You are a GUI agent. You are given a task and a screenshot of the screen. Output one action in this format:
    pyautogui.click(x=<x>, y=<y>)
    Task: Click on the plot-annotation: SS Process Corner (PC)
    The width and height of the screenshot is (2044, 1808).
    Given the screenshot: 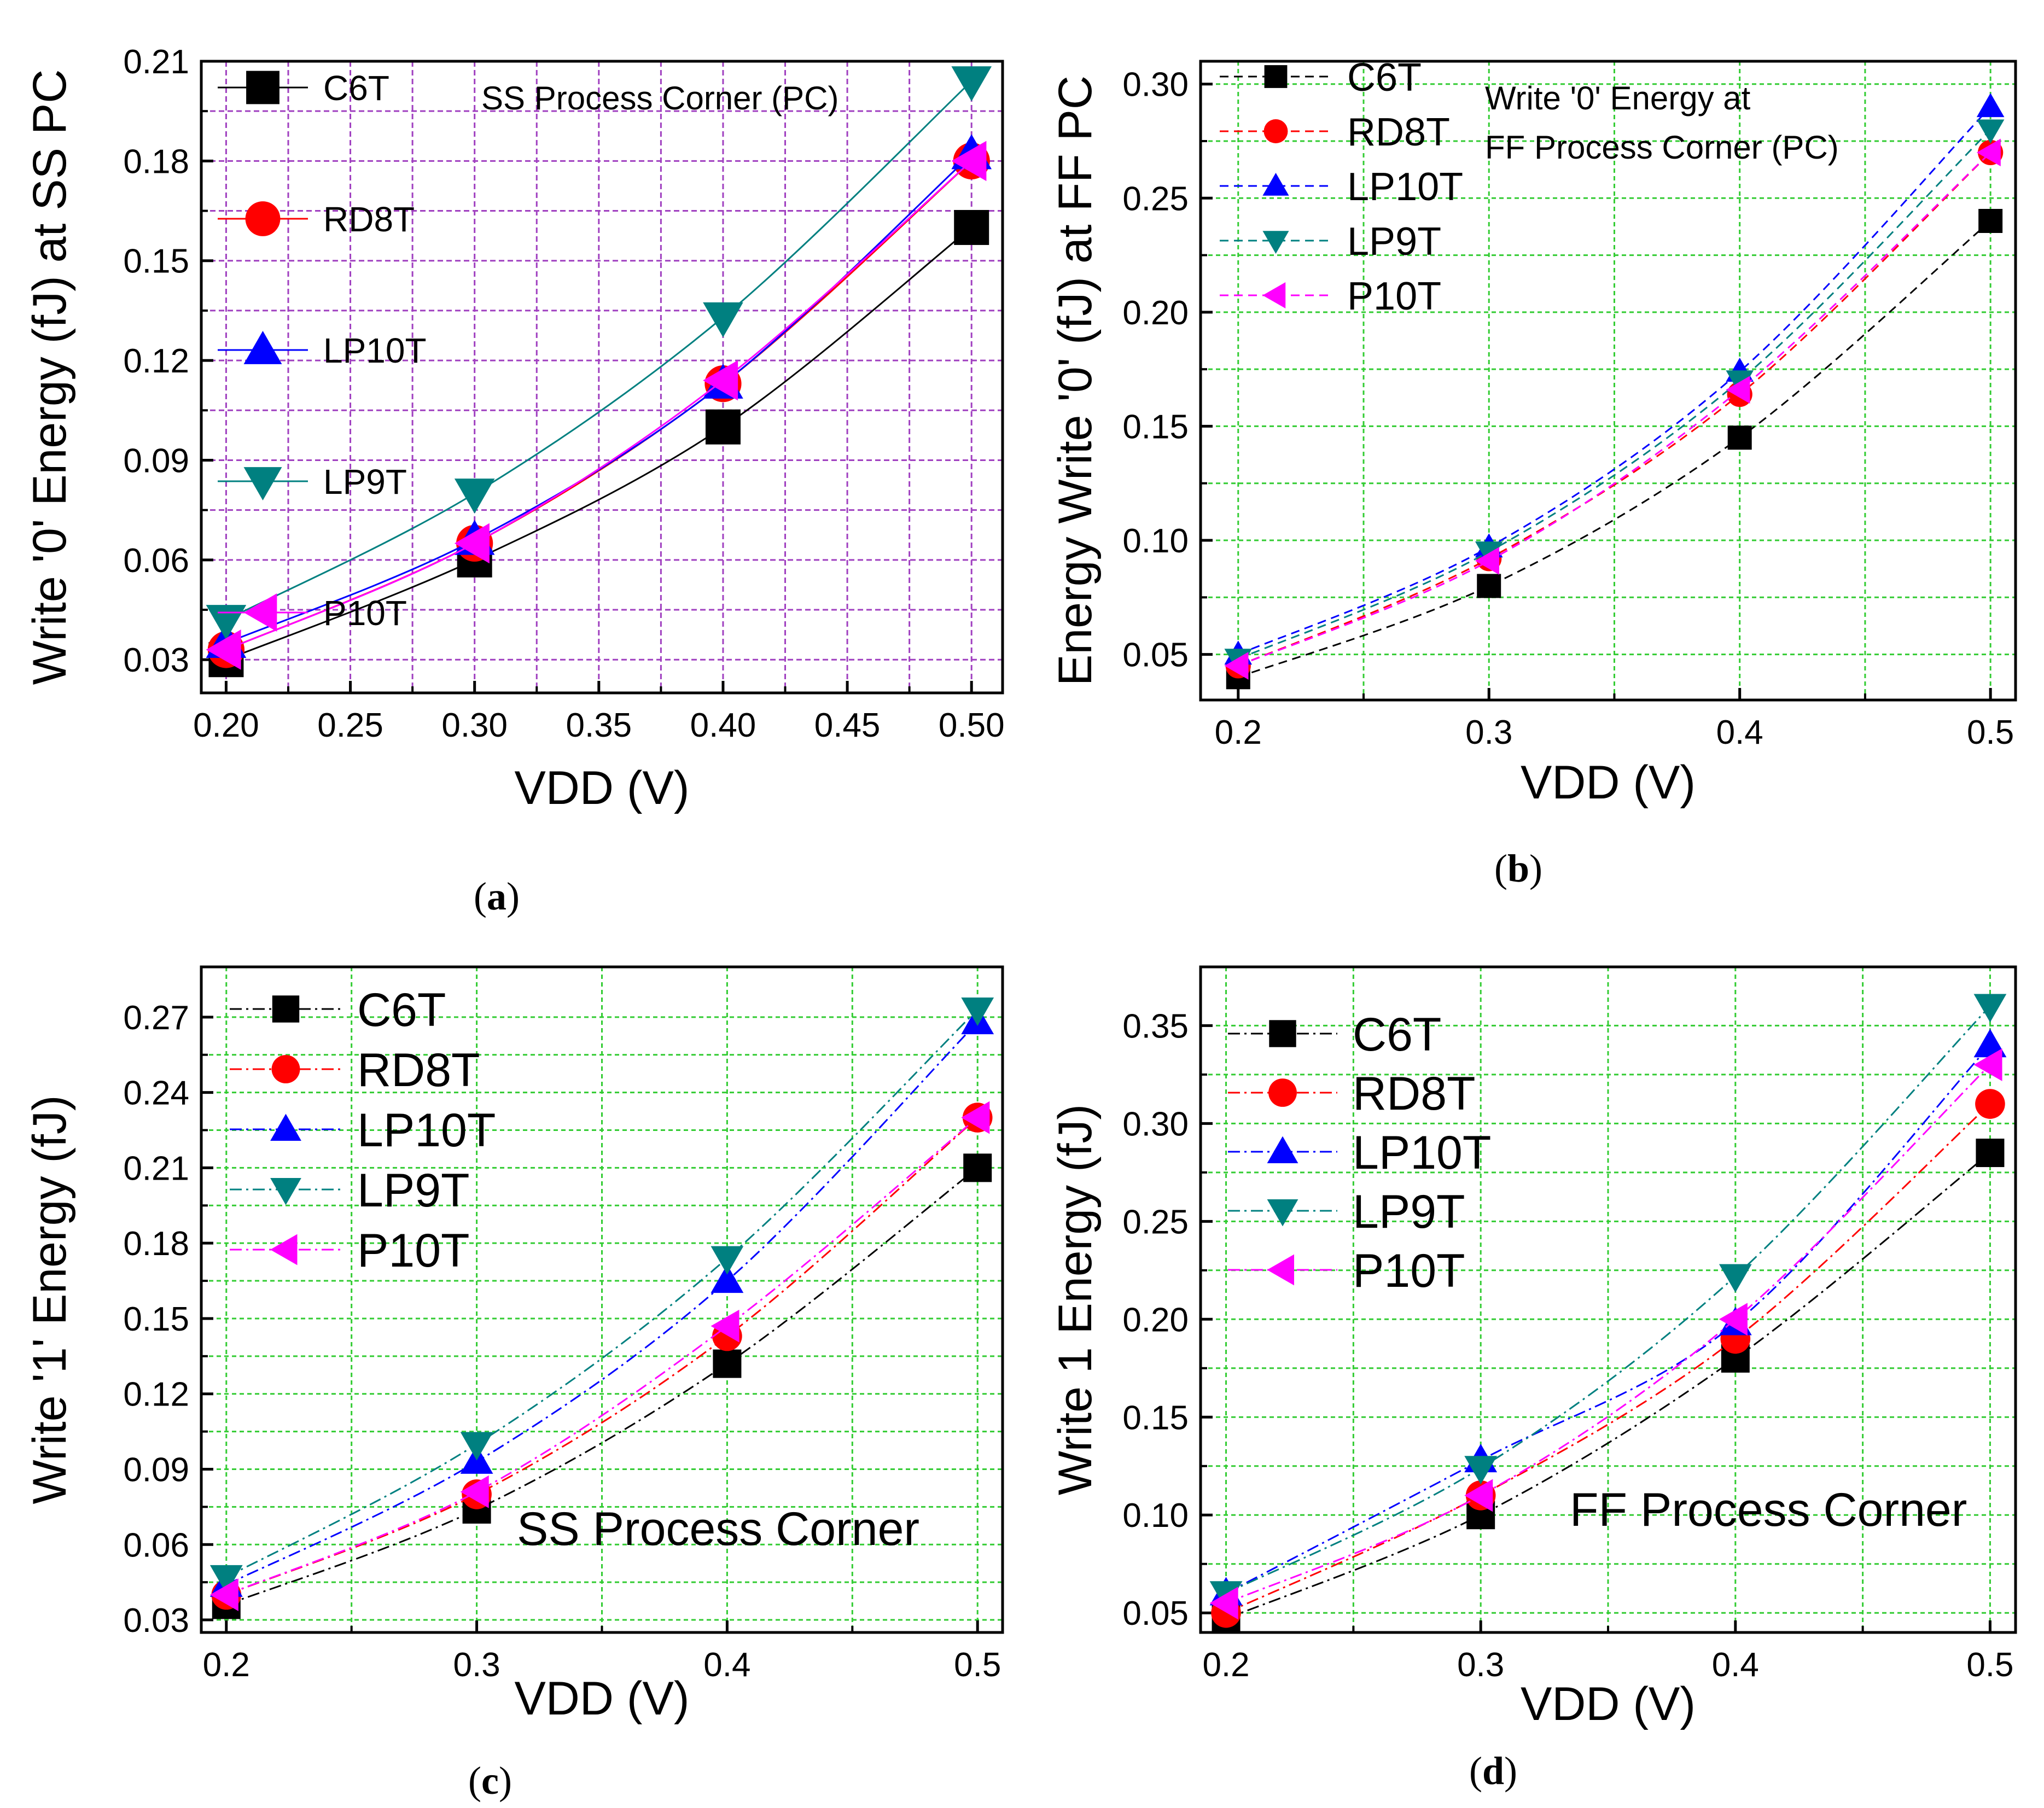 What is the action you would take?
    pyautogui.click(x=660, y=98)
    